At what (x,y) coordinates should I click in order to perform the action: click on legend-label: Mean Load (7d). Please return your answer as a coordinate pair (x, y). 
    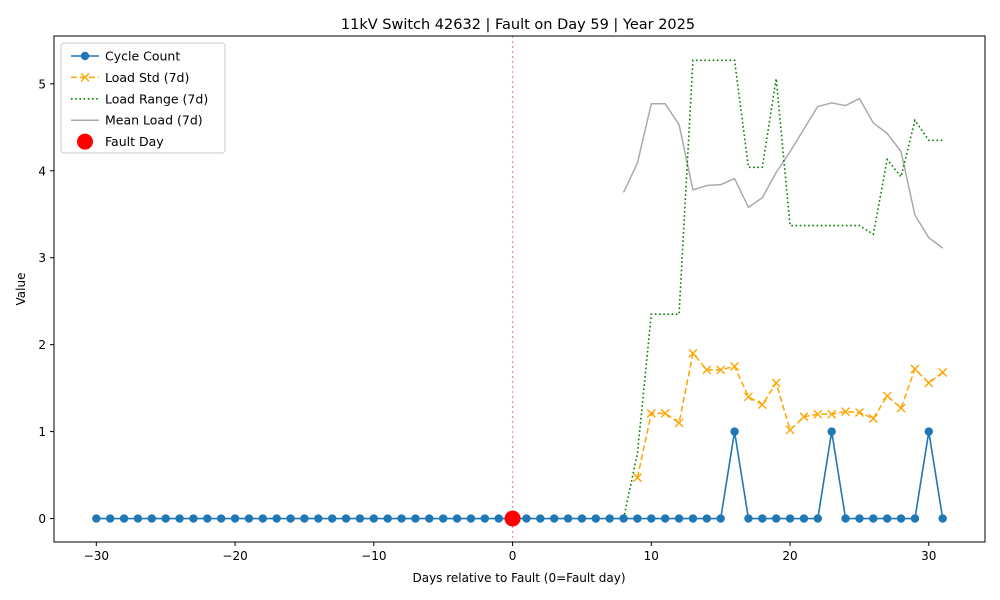
    Looking at the image, I should click on (154, 120).